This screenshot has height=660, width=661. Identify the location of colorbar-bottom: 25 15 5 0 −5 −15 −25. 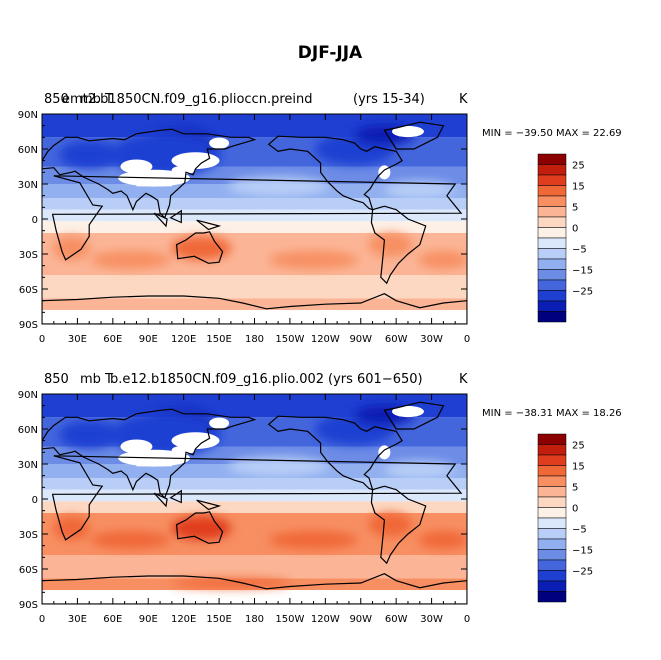
(565, 518).